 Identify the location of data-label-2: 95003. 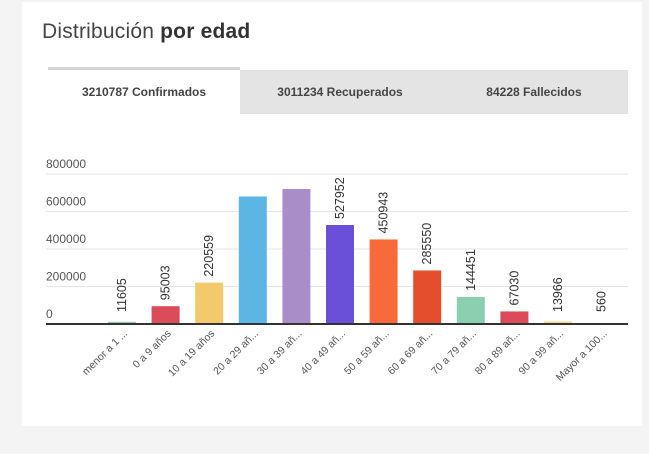
(166, 282).